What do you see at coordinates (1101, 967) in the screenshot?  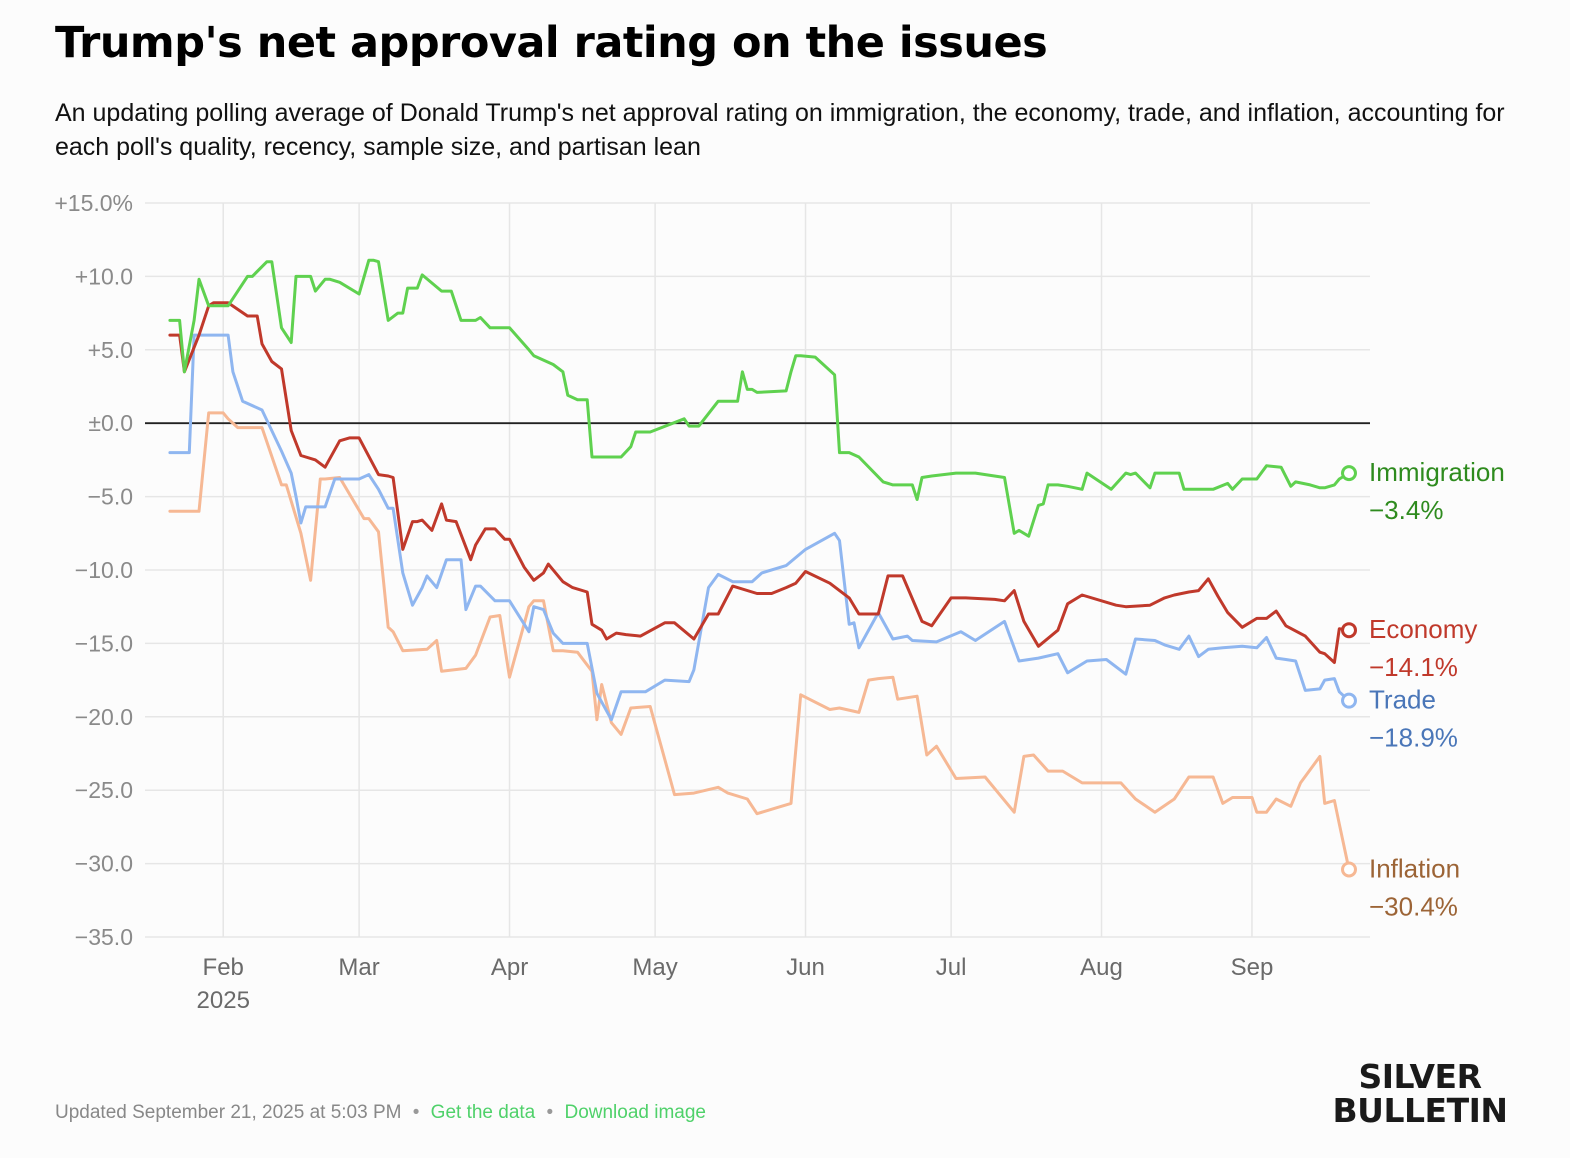 I see `x-tick-label: Aug` at bounding box center [1101, 967].